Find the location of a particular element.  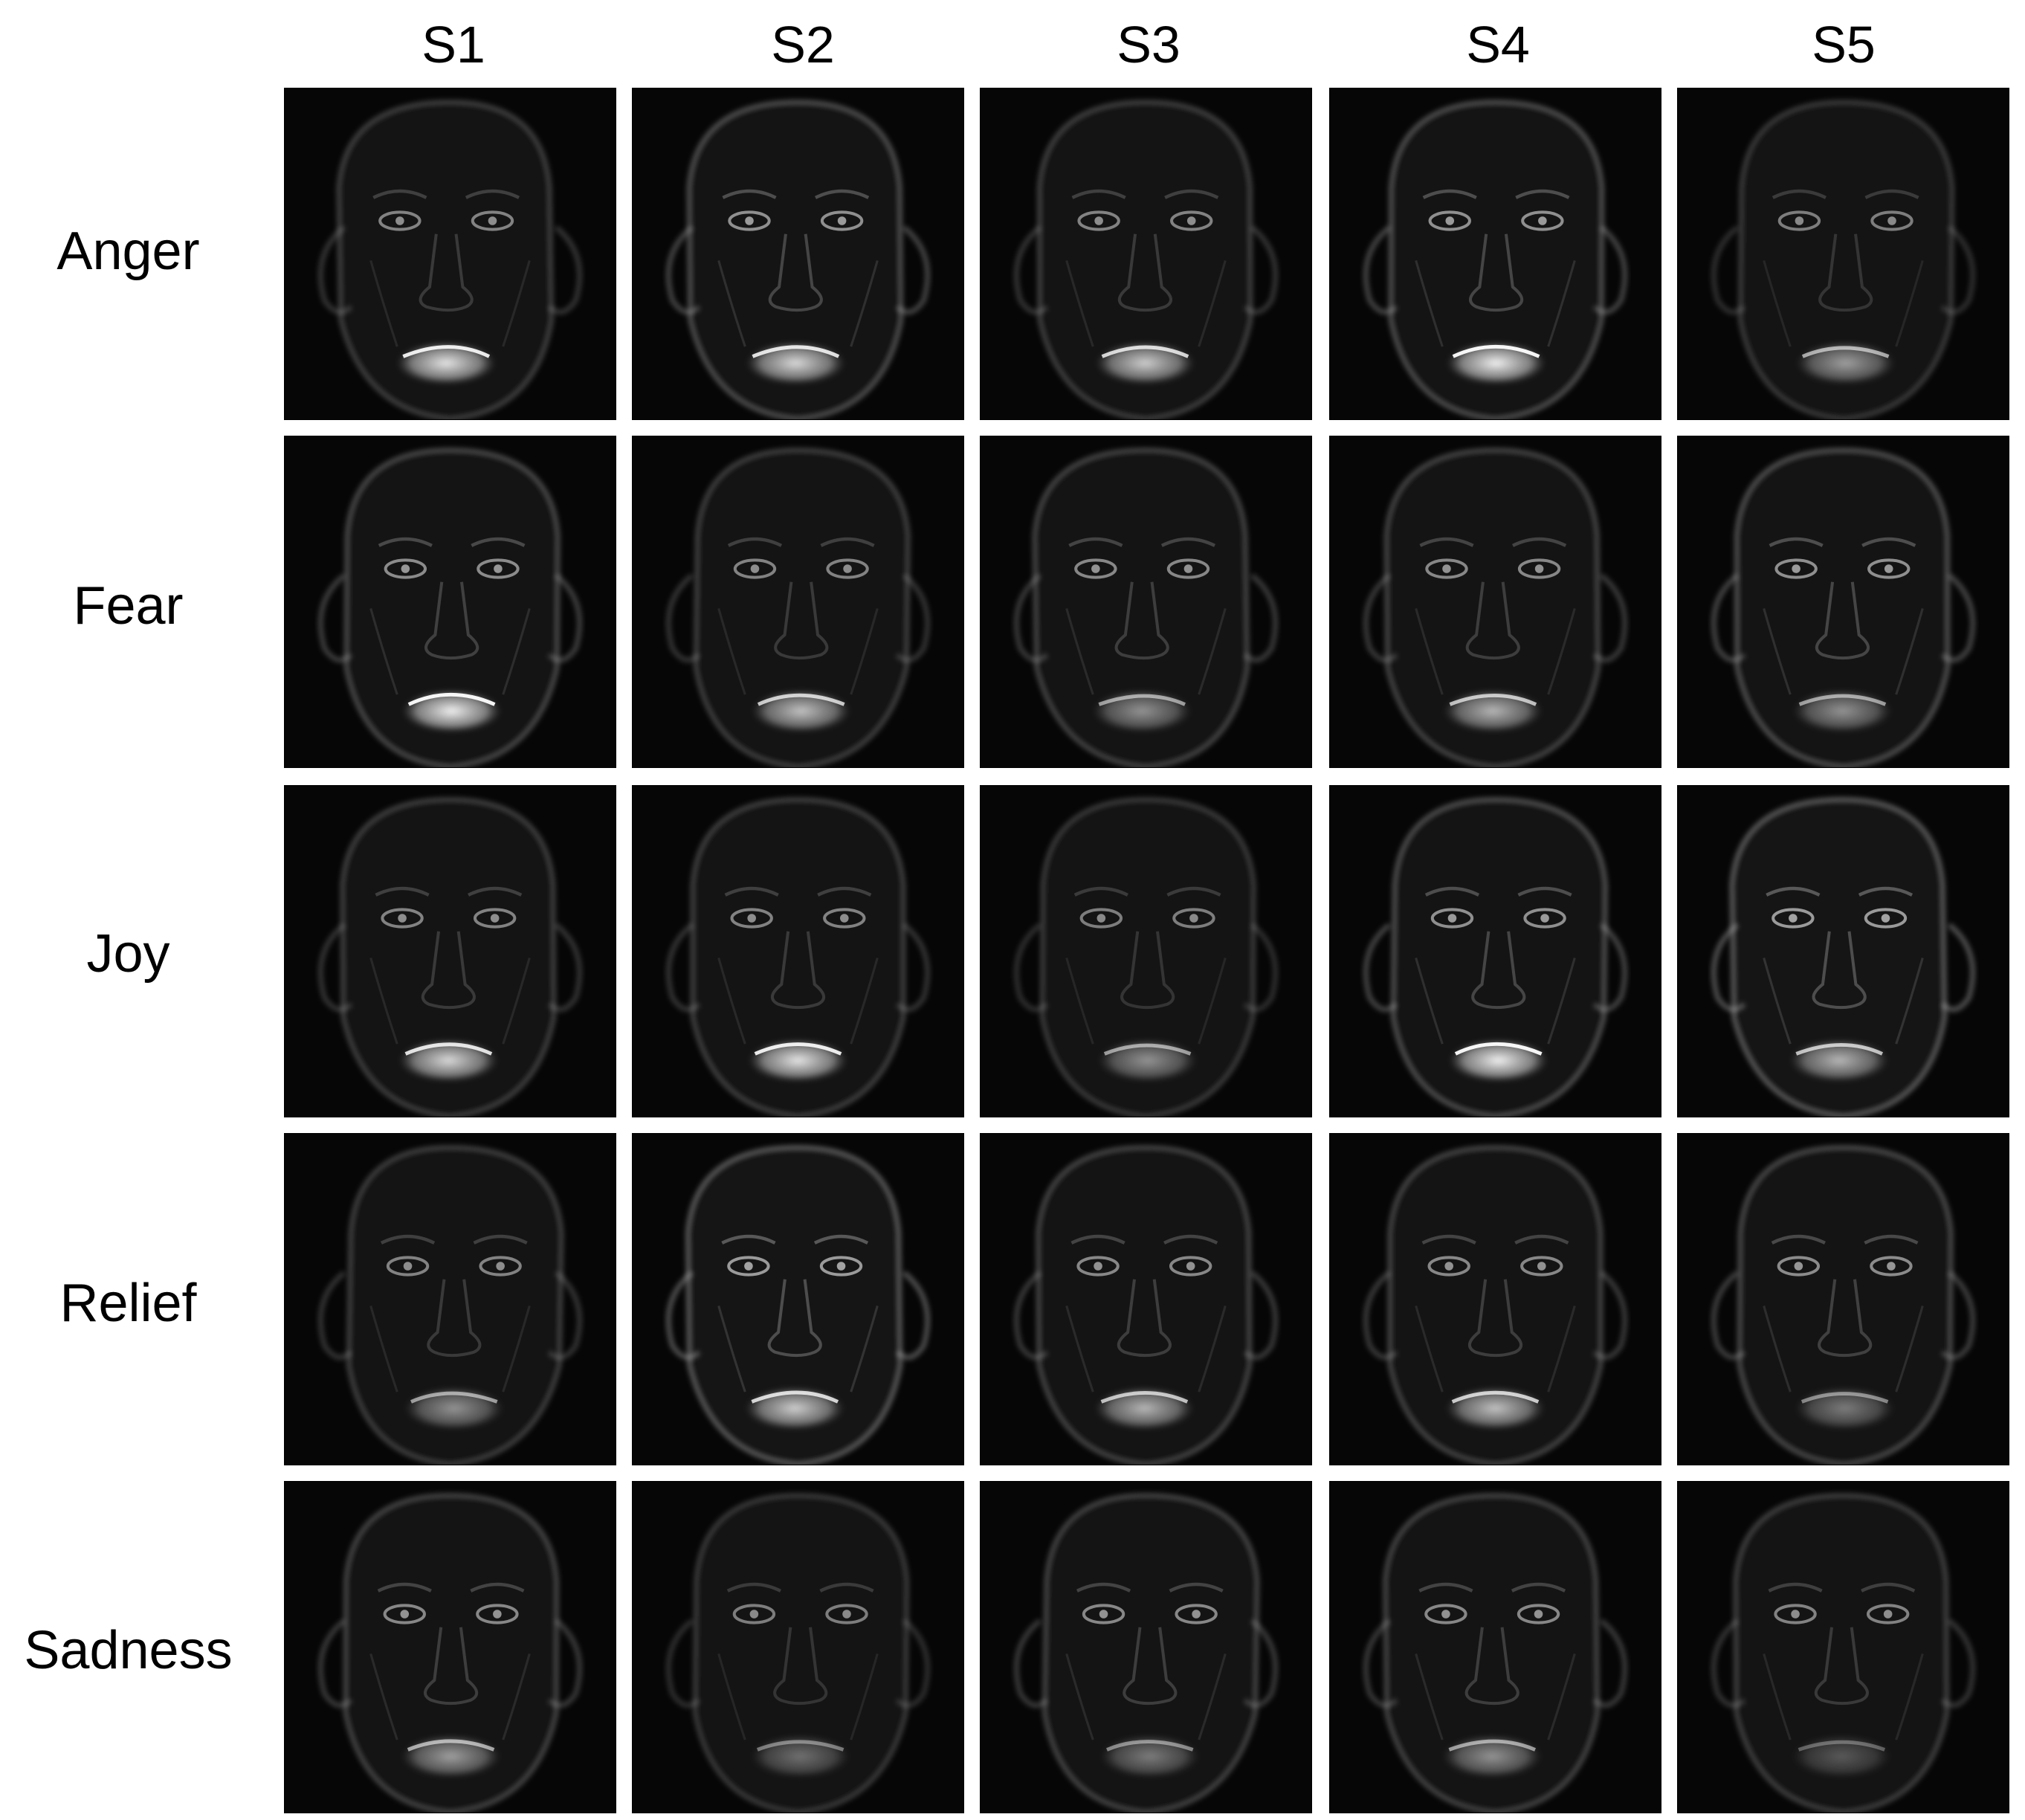

saliency-map-relief-s5 is located at coordinates (1843, 1299).